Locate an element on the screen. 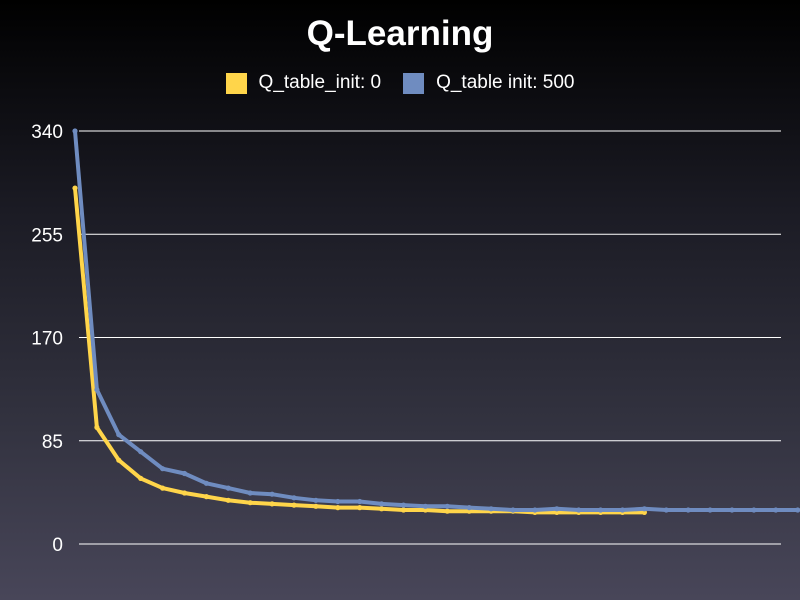  y-tick-label-170: 170 is located at coordinates (47, 339).